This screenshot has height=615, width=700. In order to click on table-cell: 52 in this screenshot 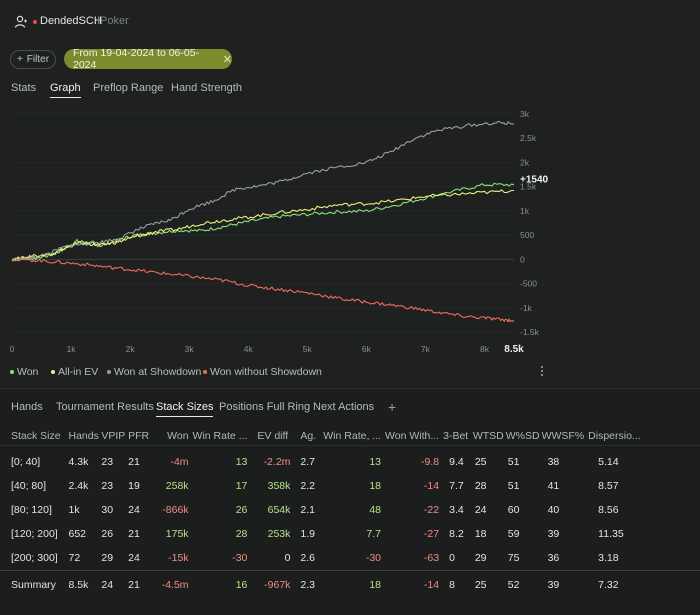, I will do `click(521, 583)`.